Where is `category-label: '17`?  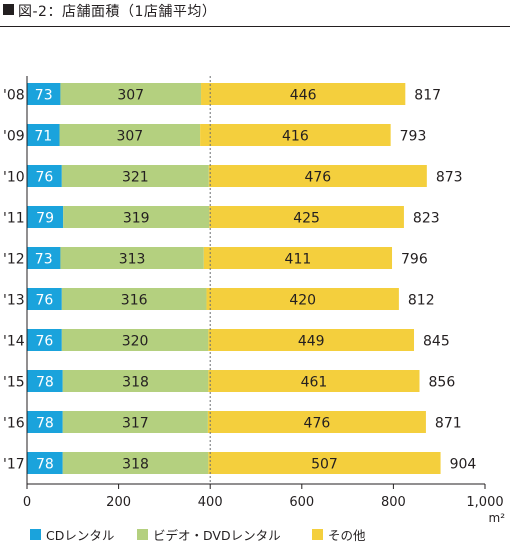
category-label: '17 is located at coordinates (14, 465).